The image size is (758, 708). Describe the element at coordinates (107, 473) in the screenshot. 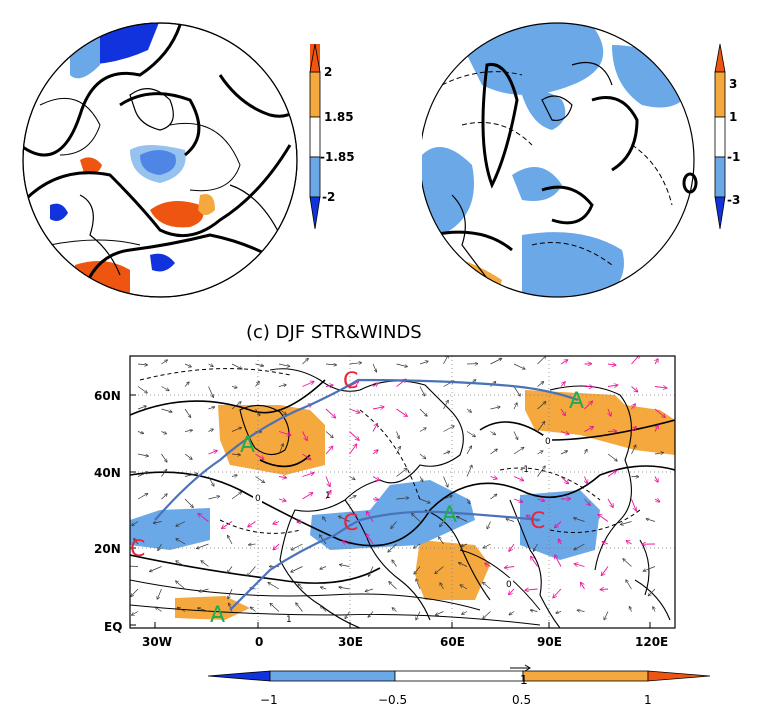

I see `lat-label: 40N` at that location.